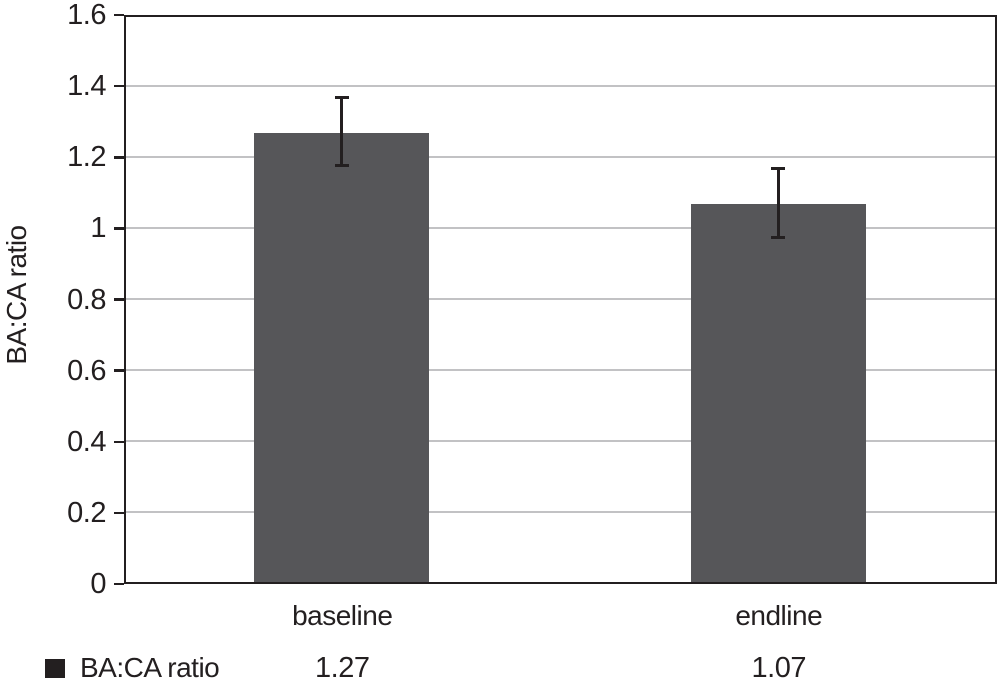 The width and height of the screenshot is (1002, 686). Describe the element at coordinates (86, 86) in the screenshot. I see `y-tick-label: 1.4` at that location.